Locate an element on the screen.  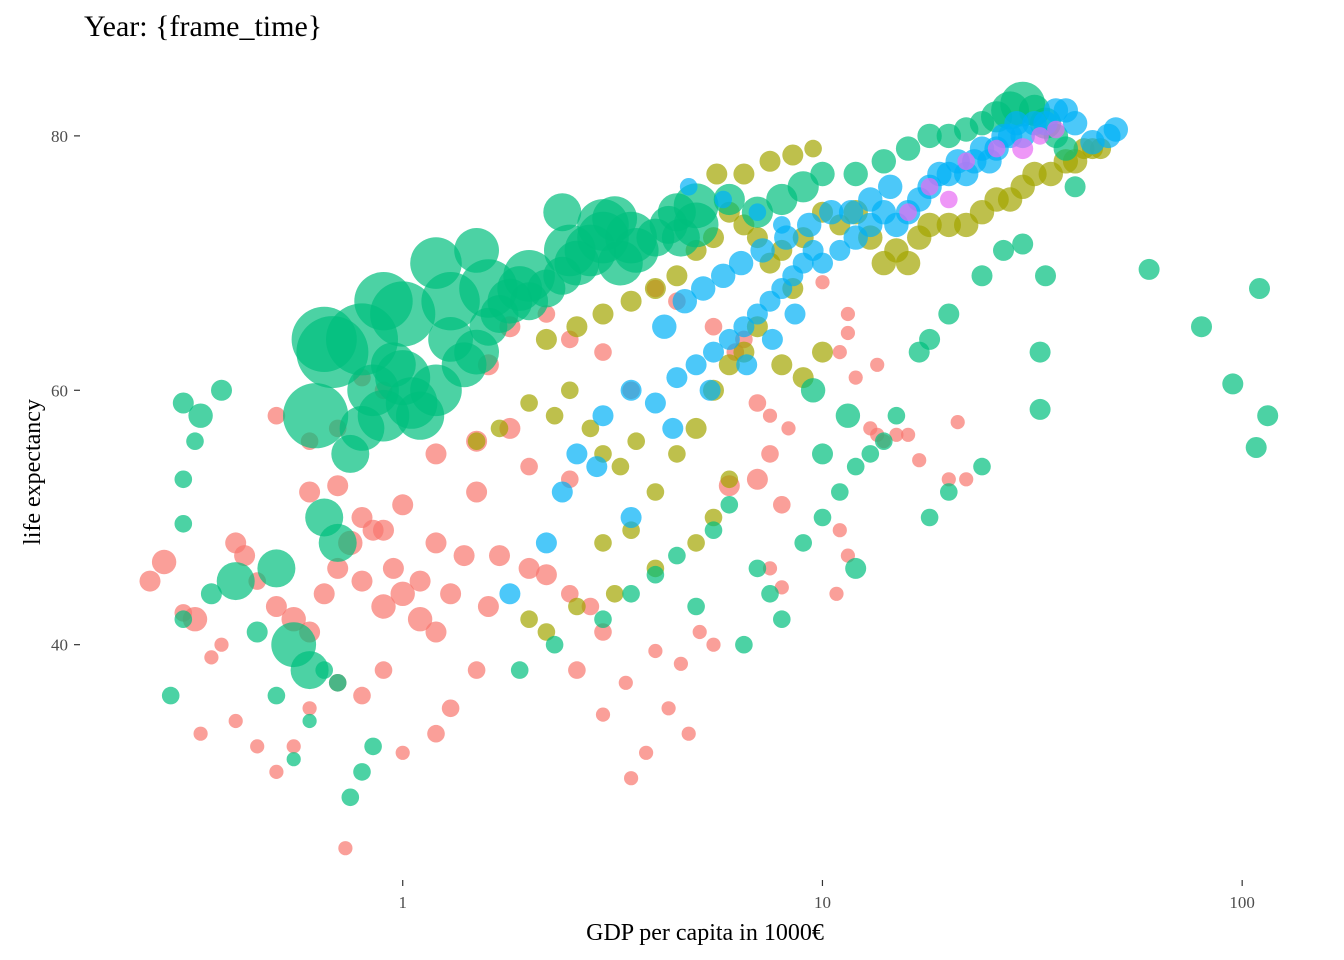
x-axis-title: GDP per capita in 1000€ is located at coordinates (705, 933).